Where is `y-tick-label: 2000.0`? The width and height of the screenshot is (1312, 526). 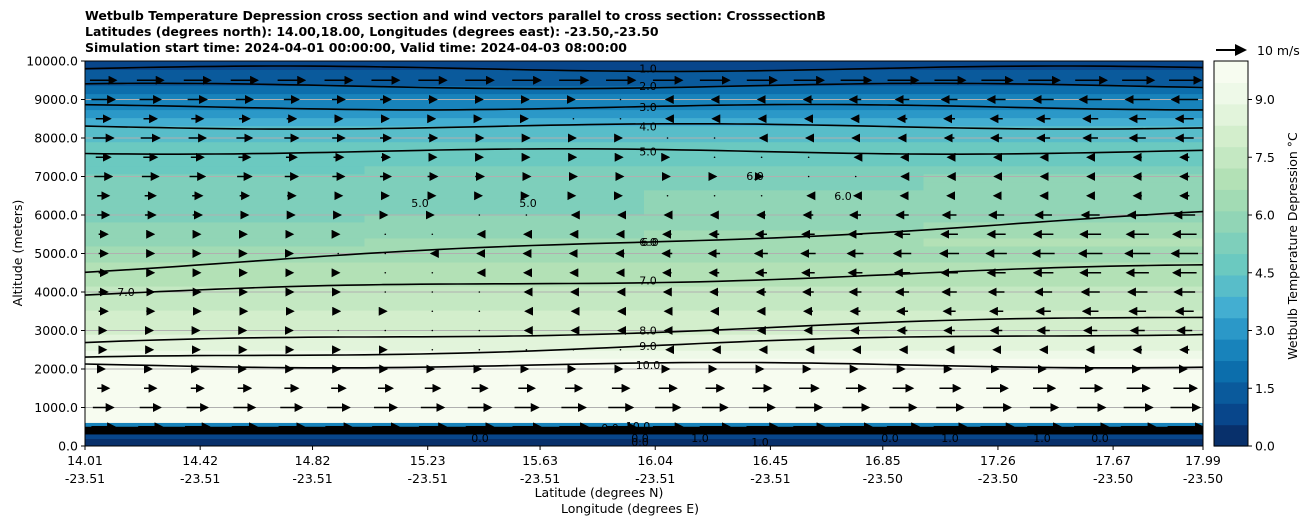
y-tick-label: 2000.0 is located at coordinates (56, 369).